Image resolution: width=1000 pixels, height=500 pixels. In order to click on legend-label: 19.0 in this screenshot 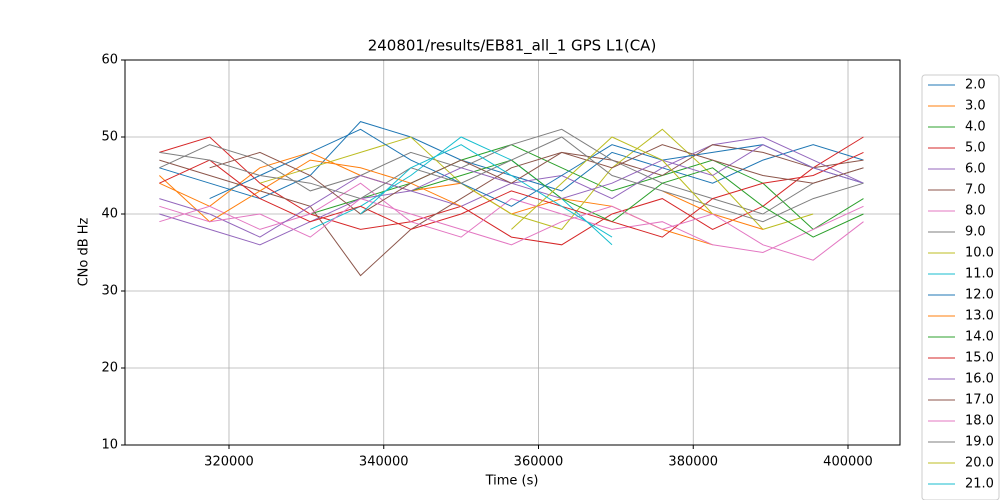, I will do `click(979, 442)`.